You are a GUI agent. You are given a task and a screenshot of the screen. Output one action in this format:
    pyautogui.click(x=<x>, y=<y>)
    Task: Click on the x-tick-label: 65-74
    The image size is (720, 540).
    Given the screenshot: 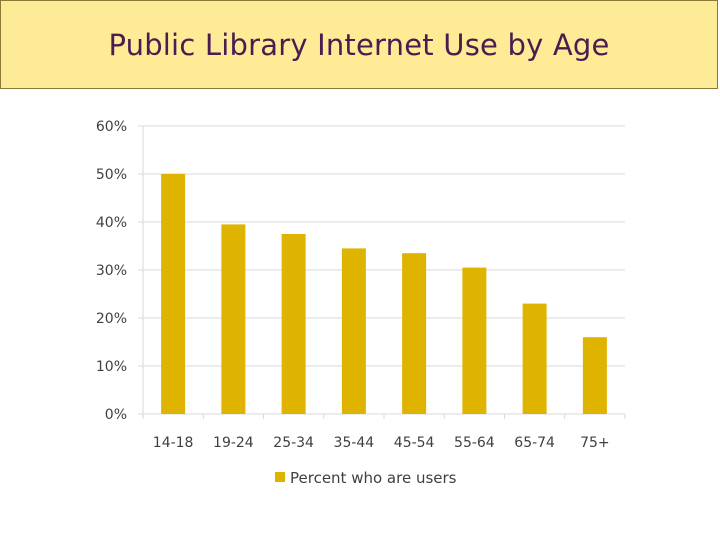 What is the action you would take?
    pyautogui.click(x=534, y=443)
    